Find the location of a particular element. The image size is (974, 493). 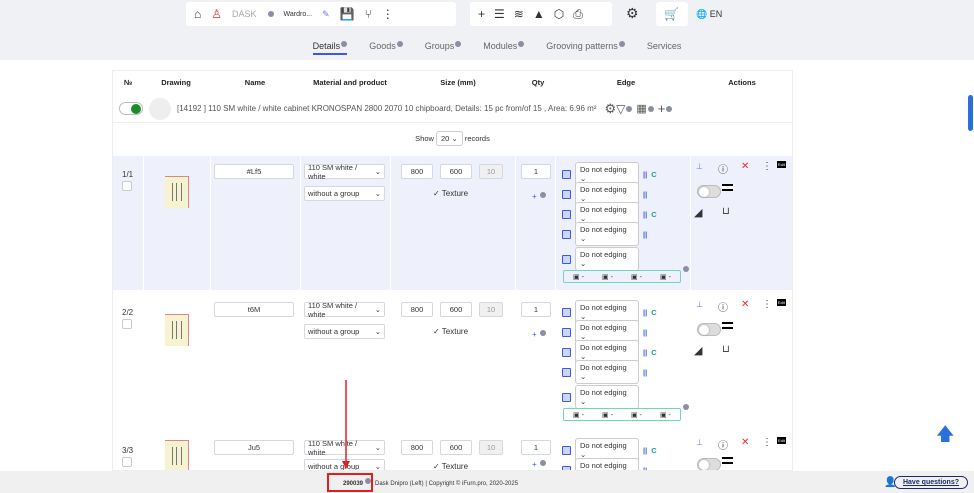

build-code: 290039 is located at coordinates (353, 484).